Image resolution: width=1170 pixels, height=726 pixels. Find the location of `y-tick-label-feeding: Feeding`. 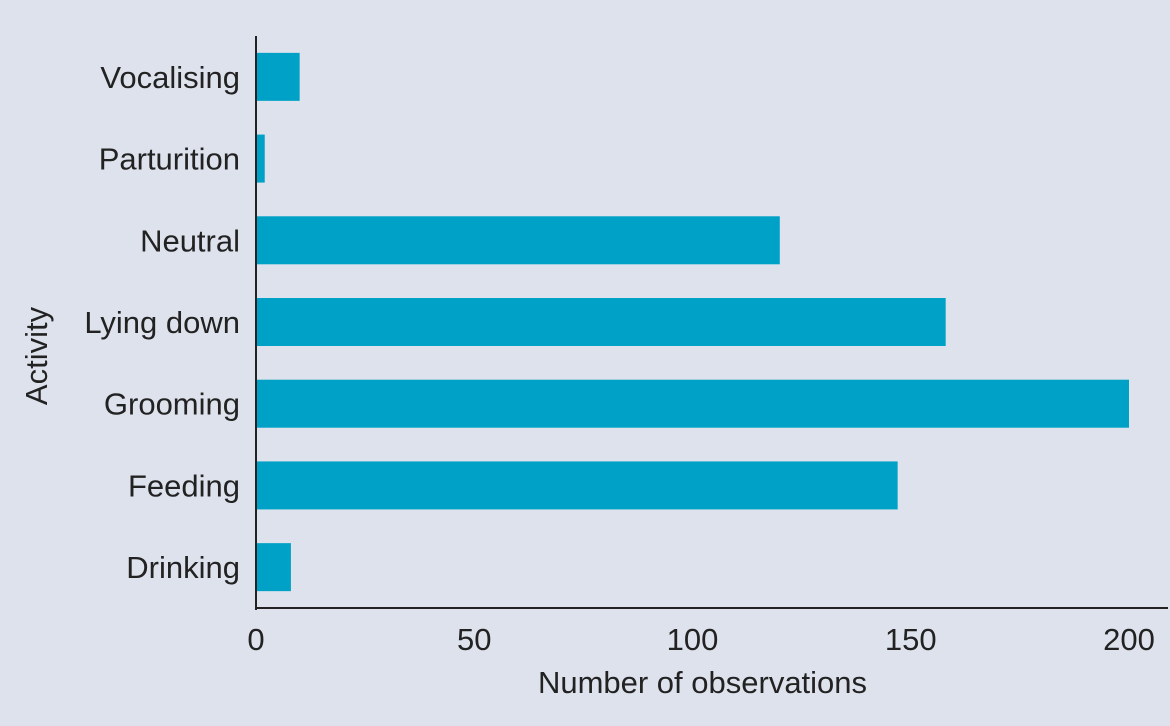

y-tick-label-feeding: Feeding is located at coordinates (184, 485).